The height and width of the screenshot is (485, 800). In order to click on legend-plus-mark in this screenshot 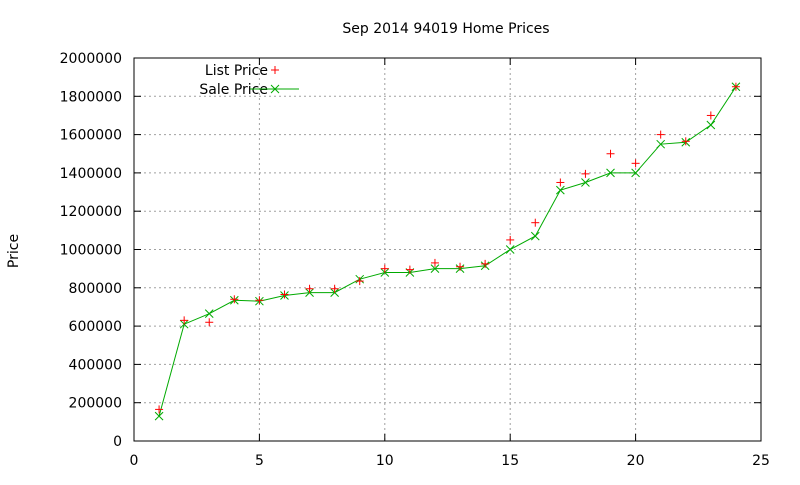, I will do `click(275, 70)`.